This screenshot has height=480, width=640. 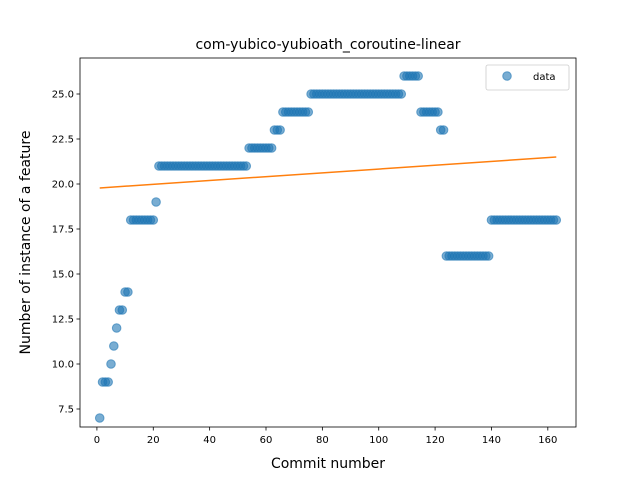 What do you see at coordinates (544, 77) in the screenshot?
I see `legend-label-data: data` at bounding box center [544, 77].